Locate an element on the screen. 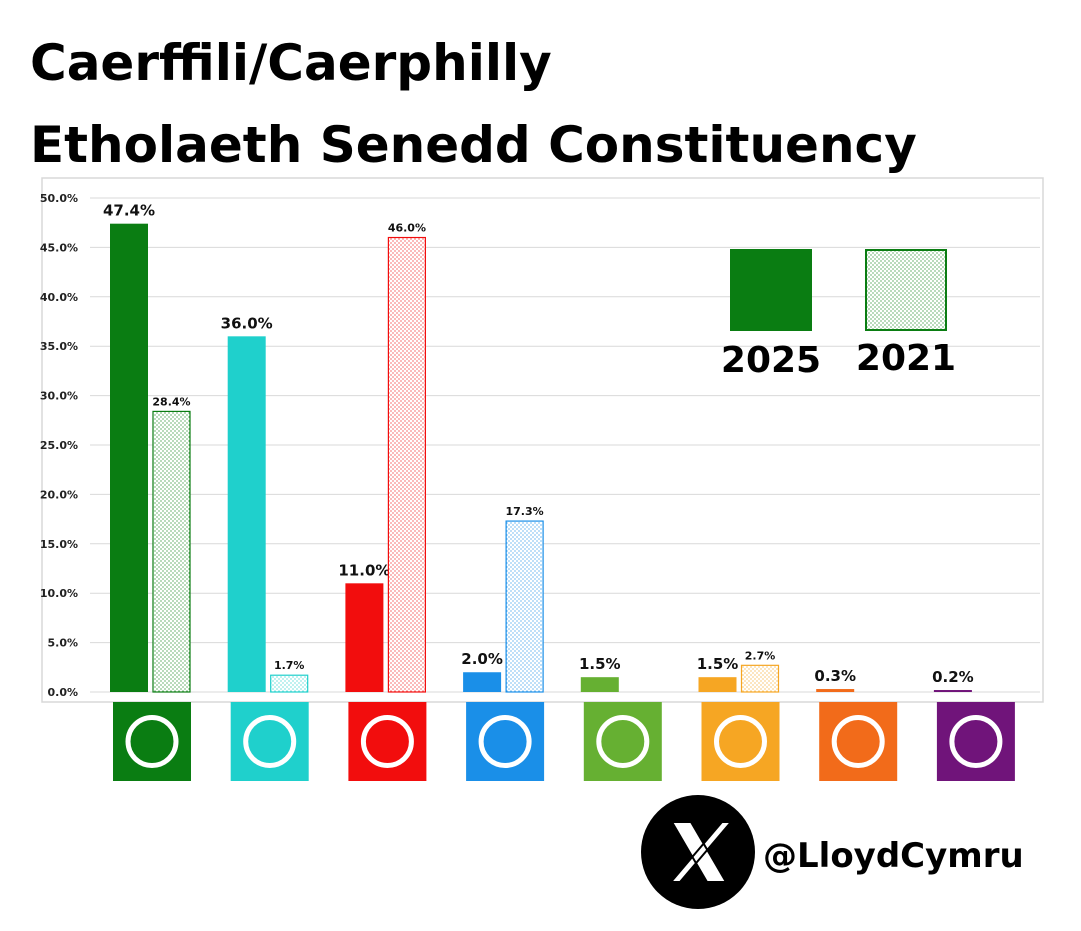 The width and height of the screenshot is (1081, 931). value-label: 17.3% is located at coordinates (525, 511).